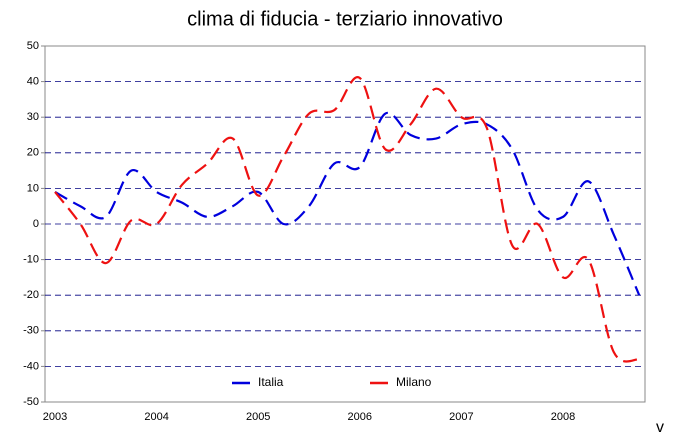 Image resolution: width=680 pixels, height=436 pixels. Describe the element at coordinates (31, 402) in the screenshot. I see `y-tick-label: -50` at that location.